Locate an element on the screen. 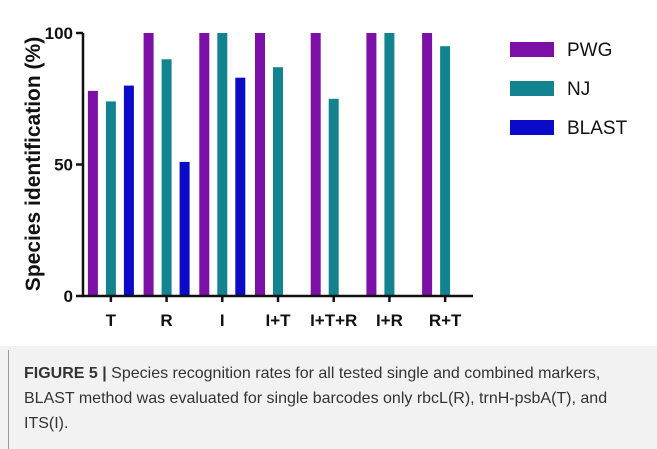  bar-nj-i-t-r is located at coordinates (333, 197).